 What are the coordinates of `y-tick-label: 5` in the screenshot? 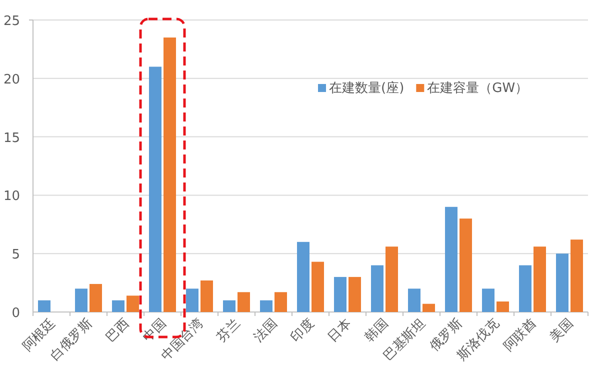 It's located at (16, 255).